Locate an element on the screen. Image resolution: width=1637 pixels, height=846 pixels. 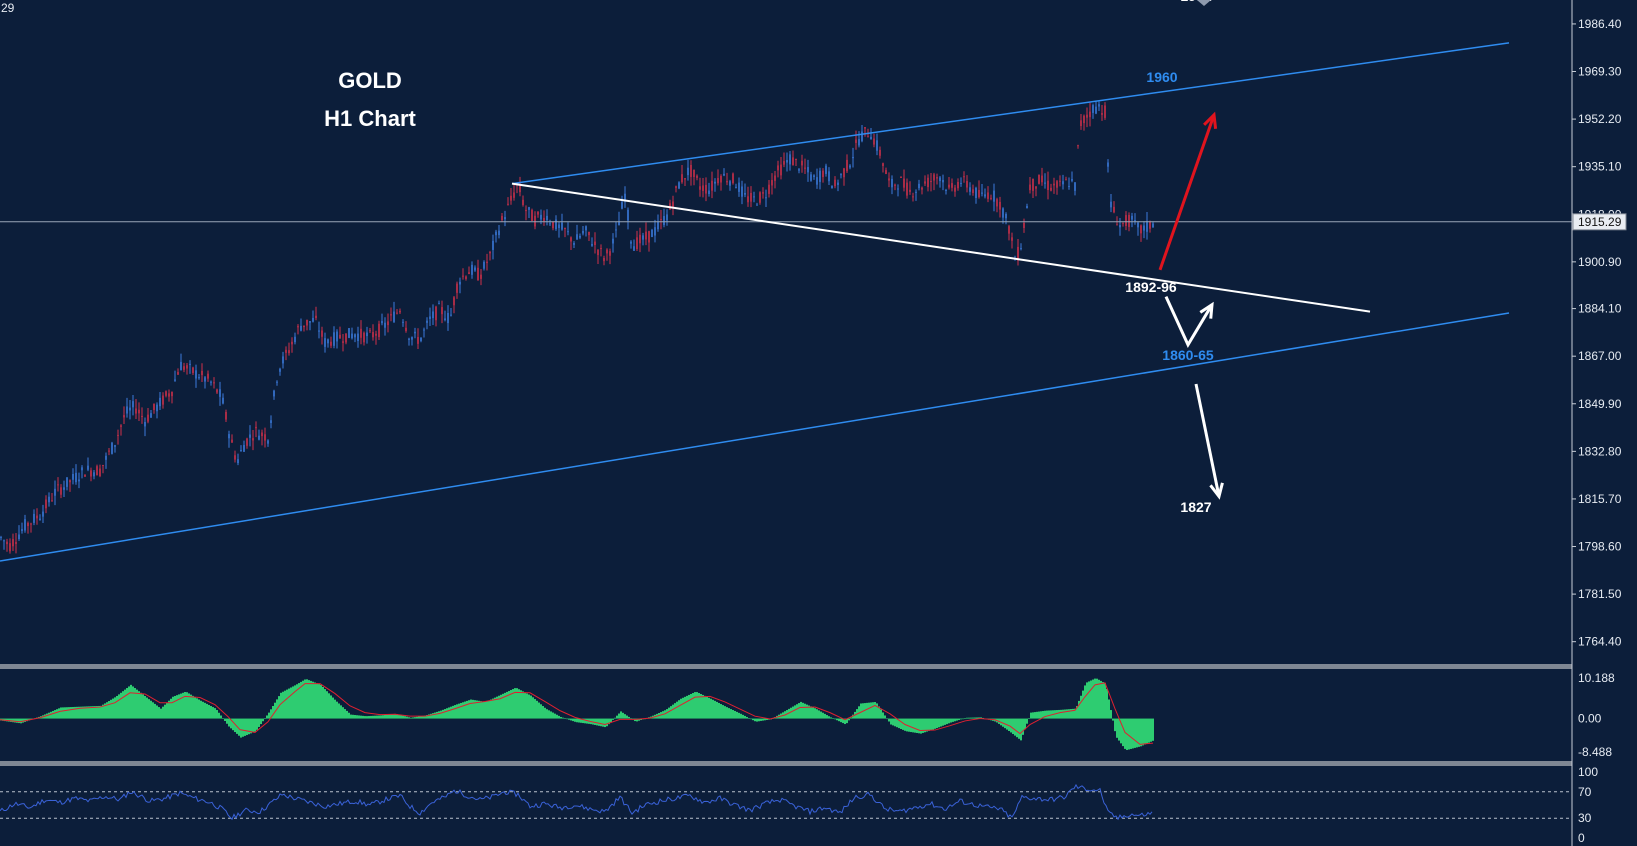
pane-separator-macd is located at coordinates (786, 666).